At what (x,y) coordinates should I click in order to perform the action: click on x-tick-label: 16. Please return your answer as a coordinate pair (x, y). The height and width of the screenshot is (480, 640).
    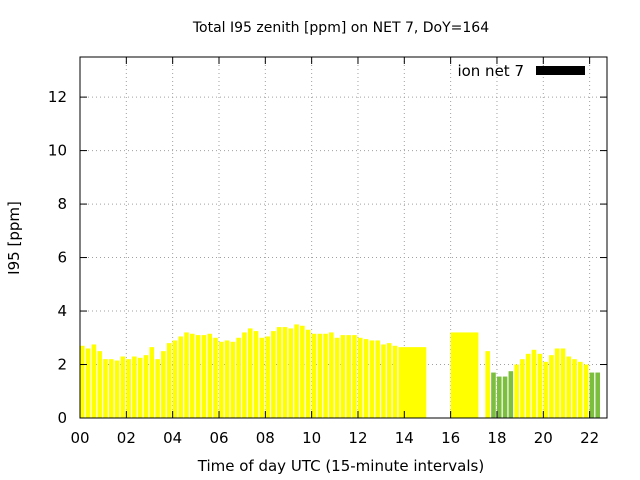
    Looking at the image, I should click on (450, 438).